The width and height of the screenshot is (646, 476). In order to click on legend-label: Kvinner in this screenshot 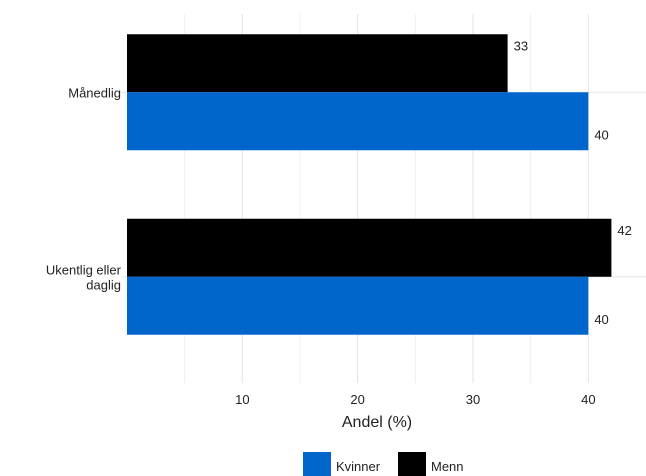, I will do `click(358, 466)`.